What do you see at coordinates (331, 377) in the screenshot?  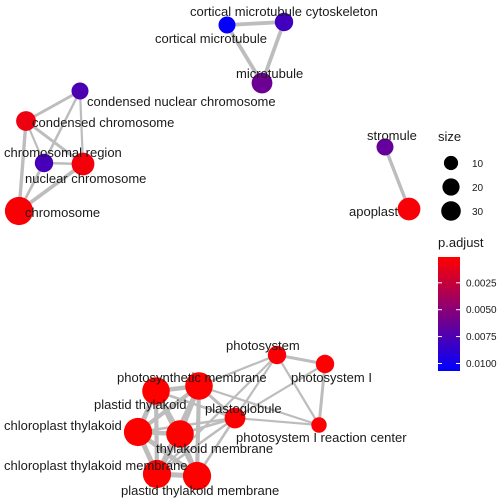 I see `label-photosystem-i: photosystem I` at bounding box center [331, 377].